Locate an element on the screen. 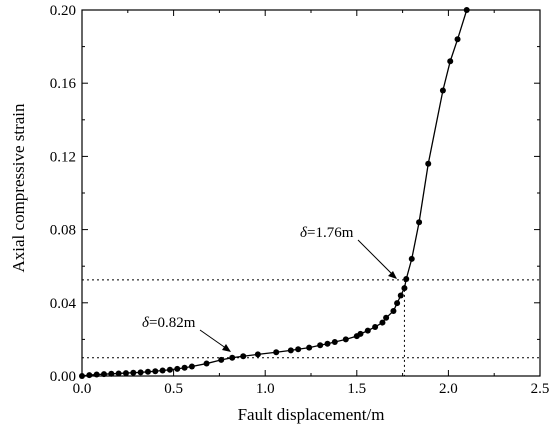 The height and width of the screenshot is (434, 550). y-tick-label: 0.16 is located at coordinates (63, 84).